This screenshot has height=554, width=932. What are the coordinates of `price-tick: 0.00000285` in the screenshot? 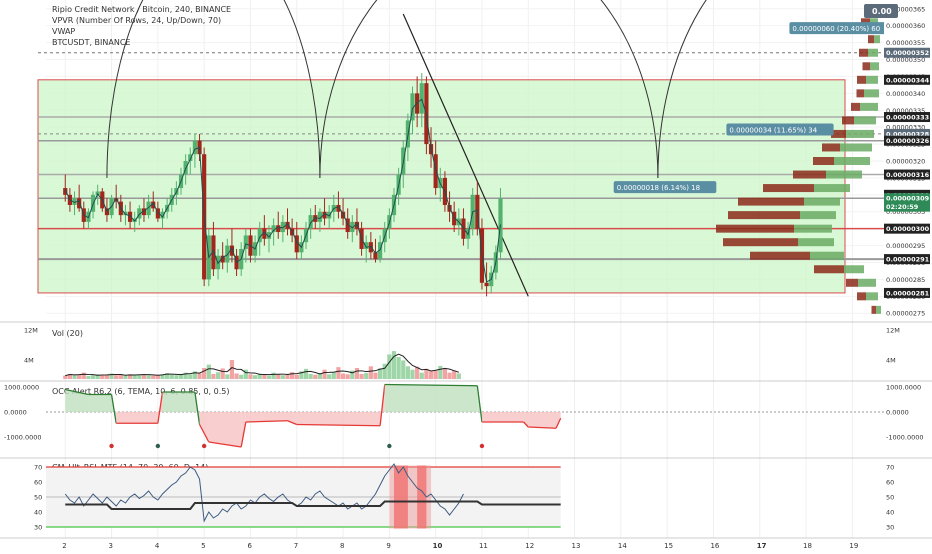 It's located at (905, 280).